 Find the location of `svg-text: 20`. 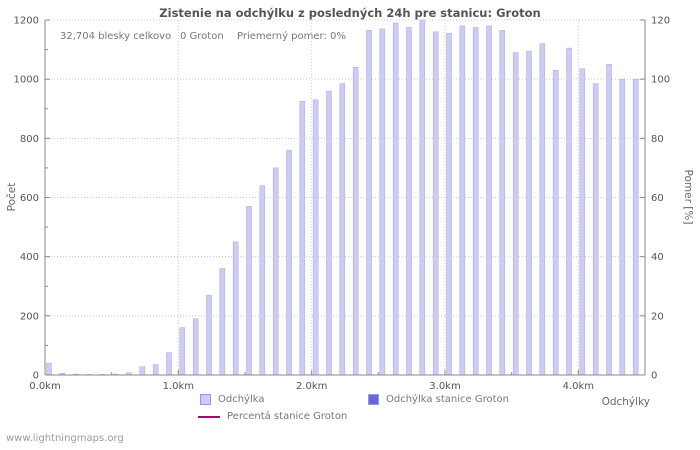

svg-text: 20 is located at coordinates (657, 316).